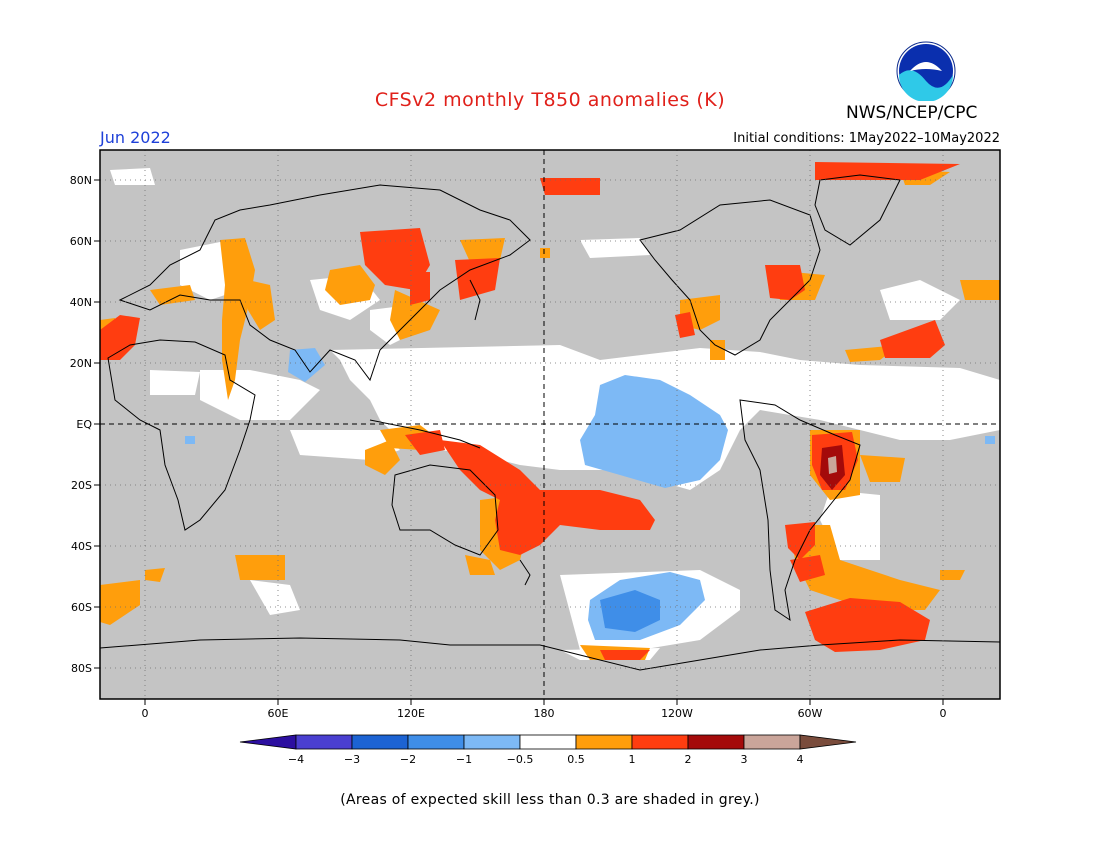  I want to click on lat-label: 60S, so click(81, 607).